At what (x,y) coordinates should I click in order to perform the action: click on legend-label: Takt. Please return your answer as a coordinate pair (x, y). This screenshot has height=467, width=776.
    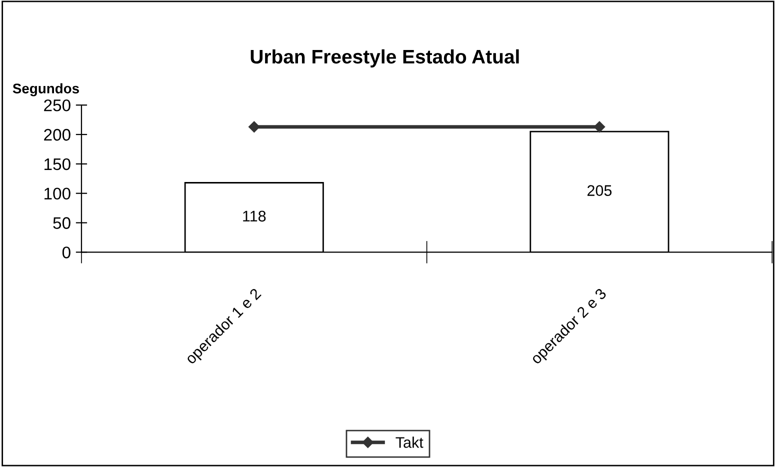
    Looking at the image, I should click on (410, 442).